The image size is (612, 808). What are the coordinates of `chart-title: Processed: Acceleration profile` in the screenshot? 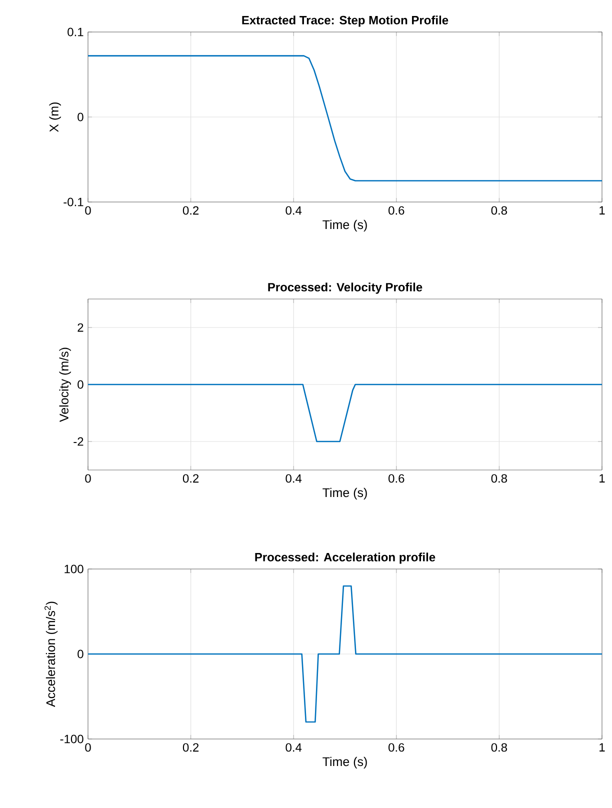 It's located at (345, 558).